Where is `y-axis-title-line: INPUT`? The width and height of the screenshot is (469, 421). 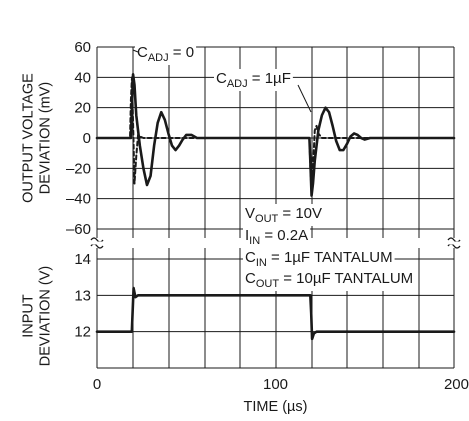 y-axis-title-line: INPUT is located at coordinates (29, 316).